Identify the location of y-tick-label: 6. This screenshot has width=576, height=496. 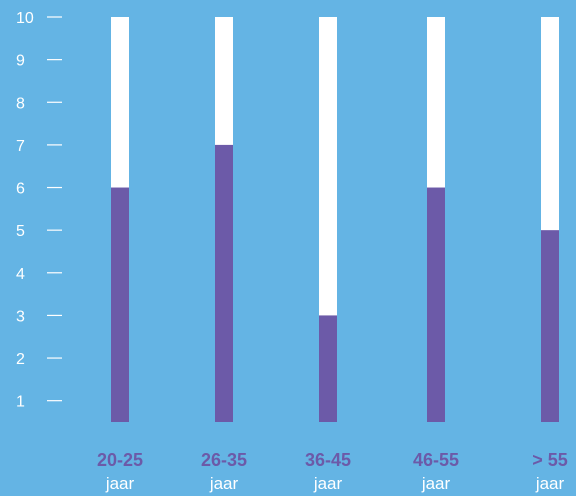
(20, 189).